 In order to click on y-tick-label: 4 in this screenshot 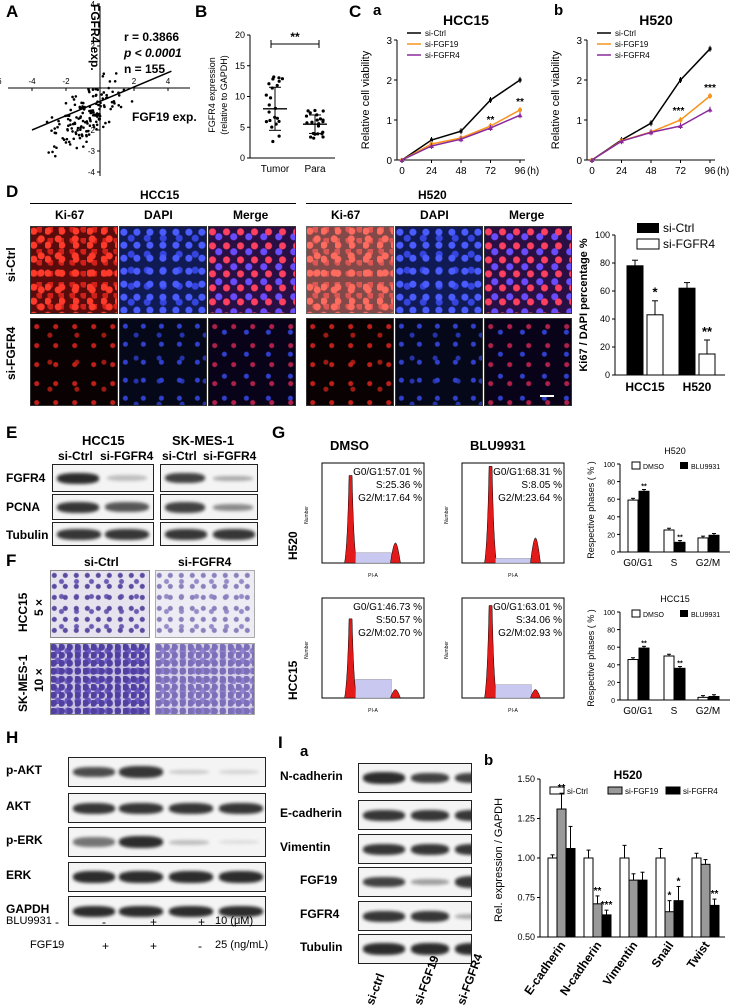, I will do `click(93, 4)`.